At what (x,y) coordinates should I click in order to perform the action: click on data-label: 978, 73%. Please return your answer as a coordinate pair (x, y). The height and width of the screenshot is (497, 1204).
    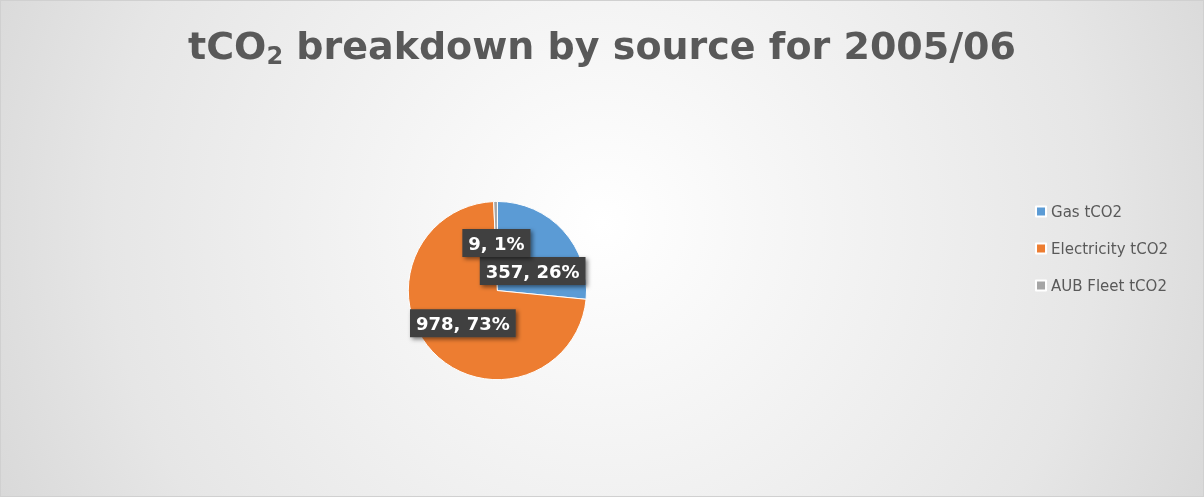
    Looking at the image, I should click on (462, 323).